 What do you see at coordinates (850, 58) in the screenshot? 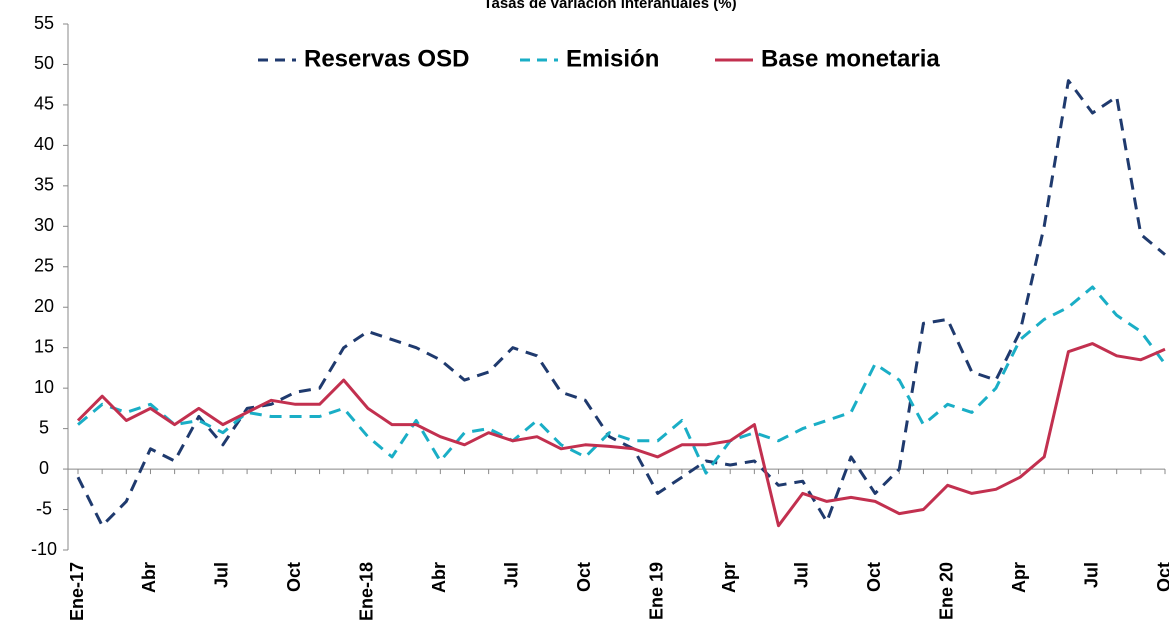
I see `legend-label: Base monetaria` at bounding box center [850, 58].